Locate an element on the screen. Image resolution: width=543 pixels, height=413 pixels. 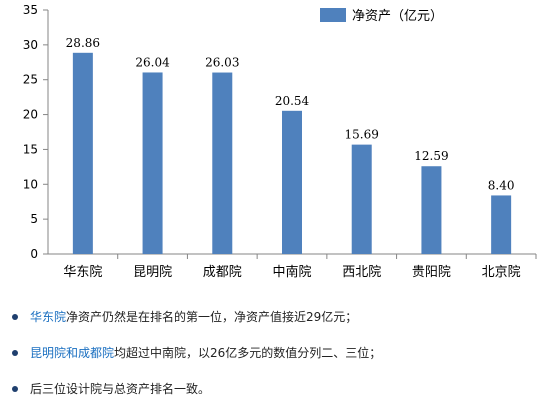
note-item: 华东院净资产仍然是在排名的第一位，净资产值接近29亿元； is located at coordinates (274, 317).